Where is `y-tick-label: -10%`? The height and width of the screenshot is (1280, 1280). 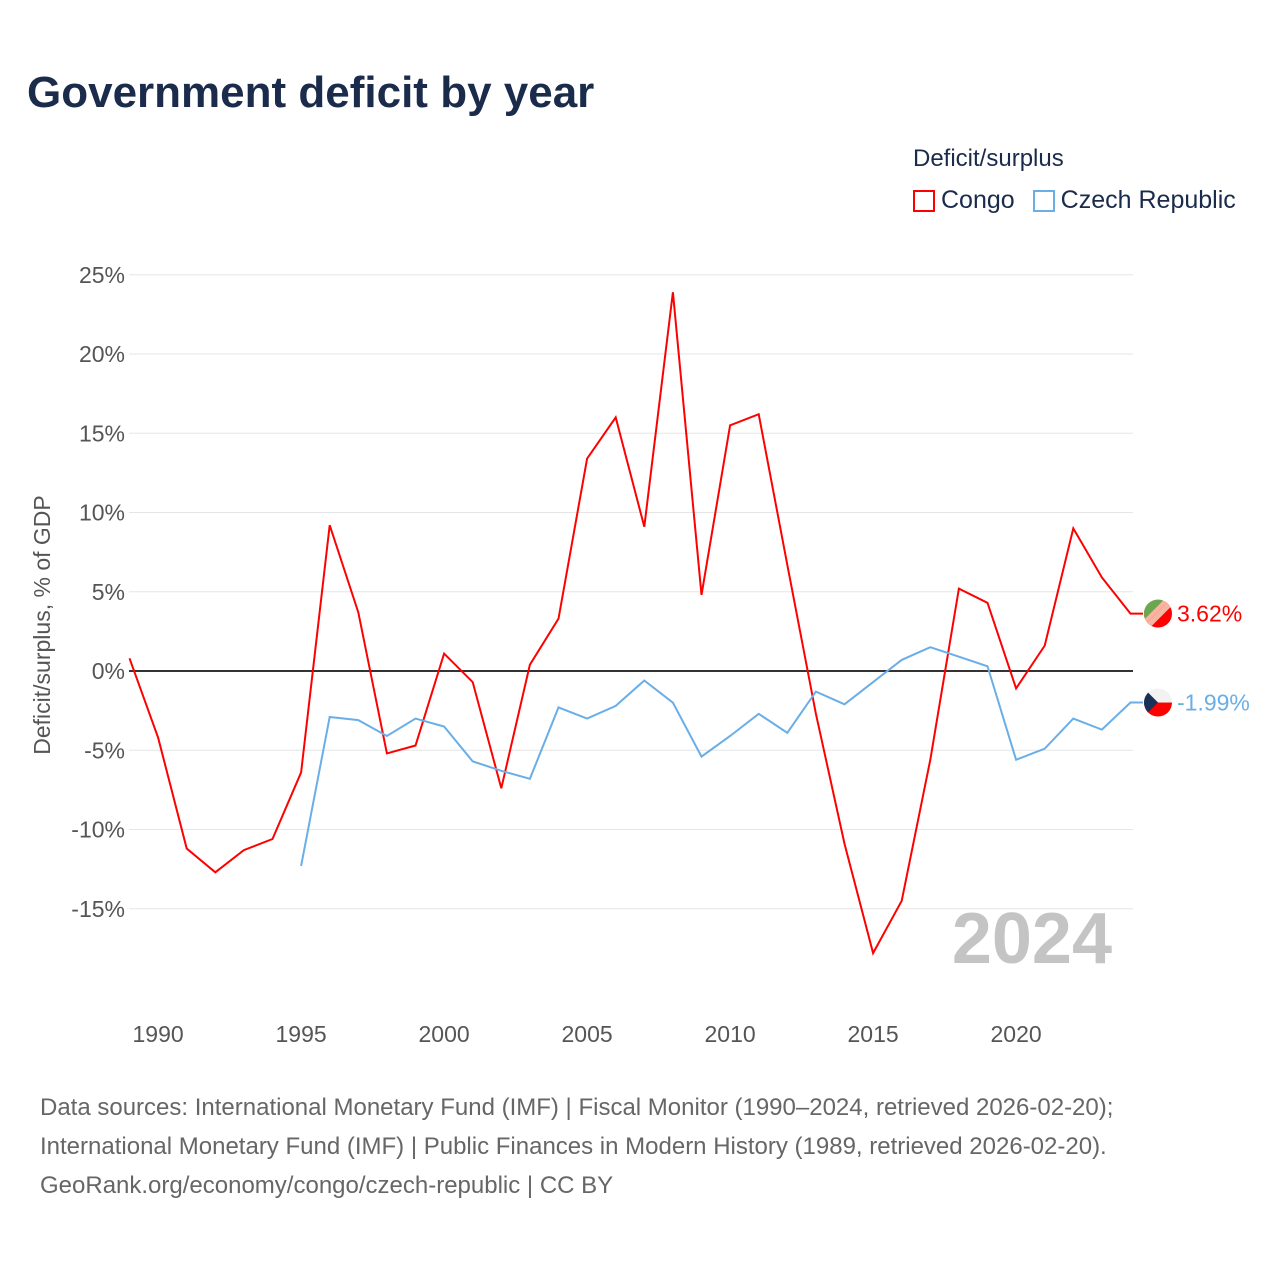
y-tick-label: -10% is located at coordinates (98, 830).